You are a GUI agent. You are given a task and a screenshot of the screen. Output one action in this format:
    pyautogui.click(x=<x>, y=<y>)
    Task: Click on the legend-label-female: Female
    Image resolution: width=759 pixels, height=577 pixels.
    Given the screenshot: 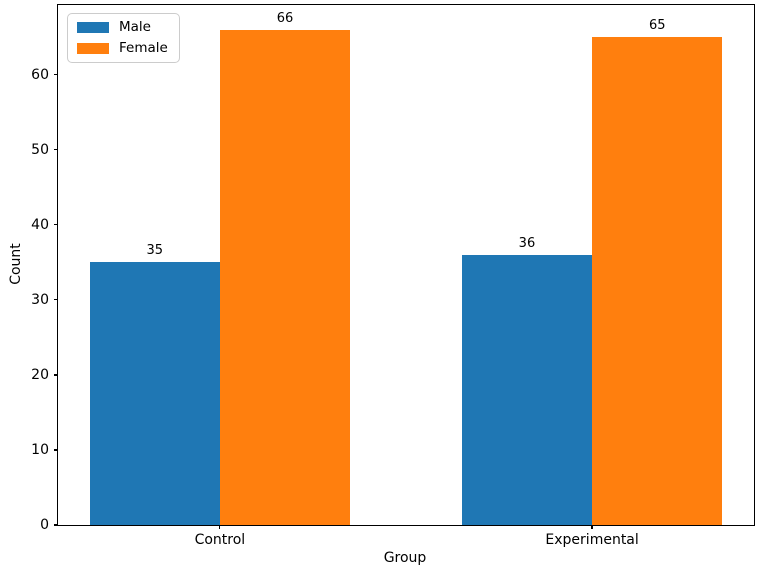 What is the action you would take?
    pyautogui.click(x=143, y=47)
    